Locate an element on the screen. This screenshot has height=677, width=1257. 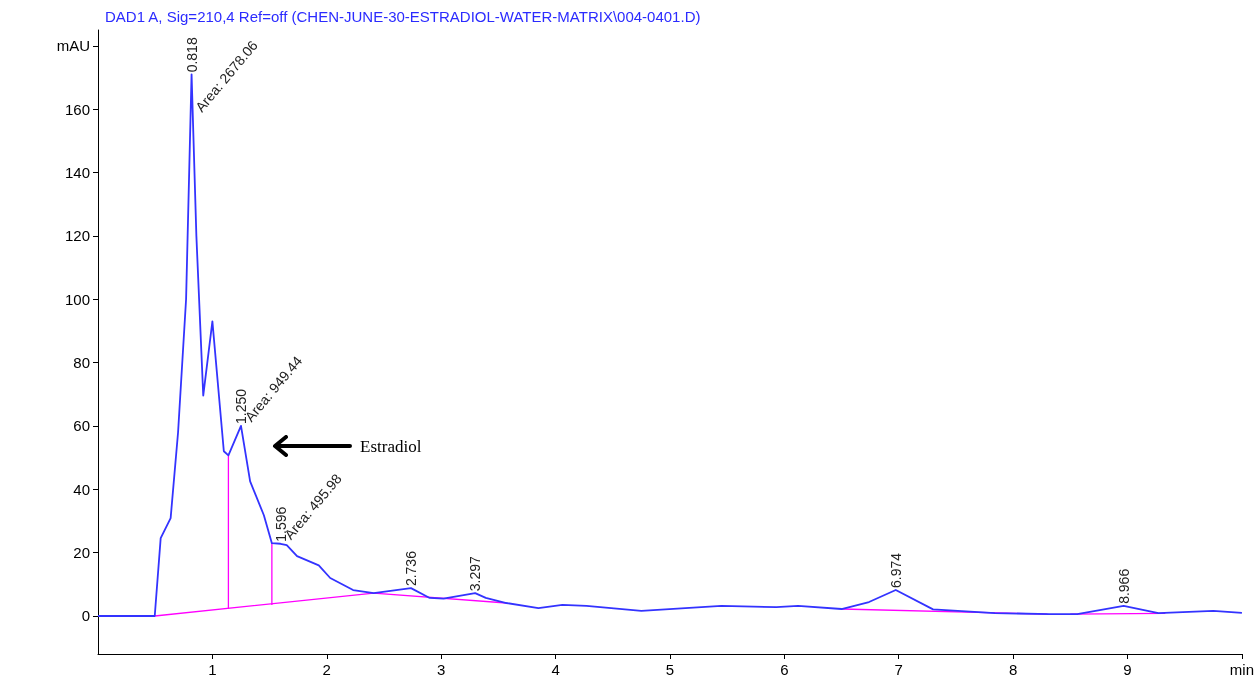
y-tick-label: 20 is located at coordinates (81, 553).